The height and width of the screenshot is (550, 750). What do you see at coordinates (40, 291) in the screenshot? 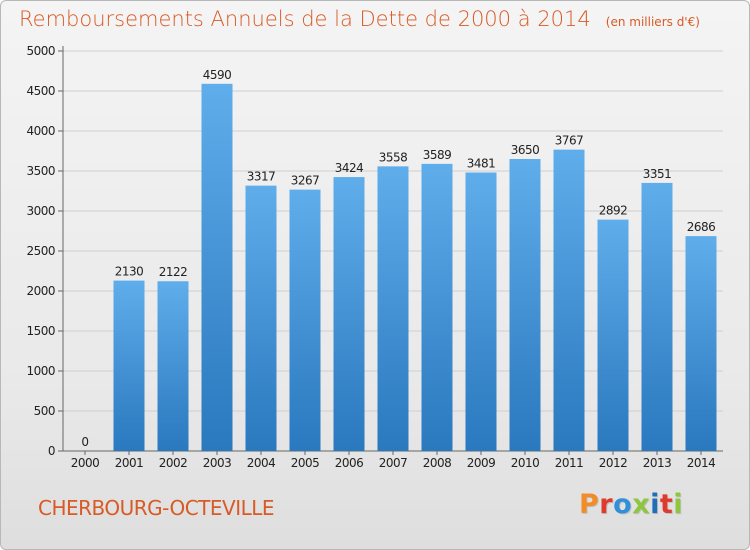
I see `y-tick-label: 2000` at bounding box center [40, 291].